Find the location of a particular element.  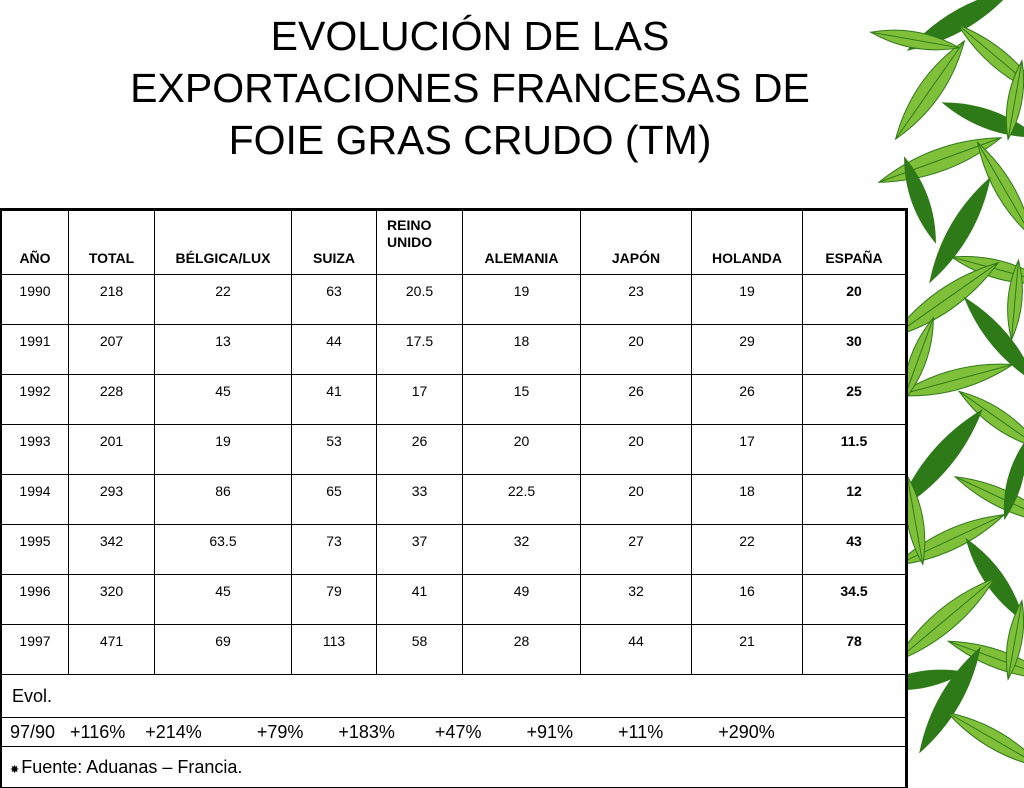

cell-total: 342 is located at coordinates (112, 550).